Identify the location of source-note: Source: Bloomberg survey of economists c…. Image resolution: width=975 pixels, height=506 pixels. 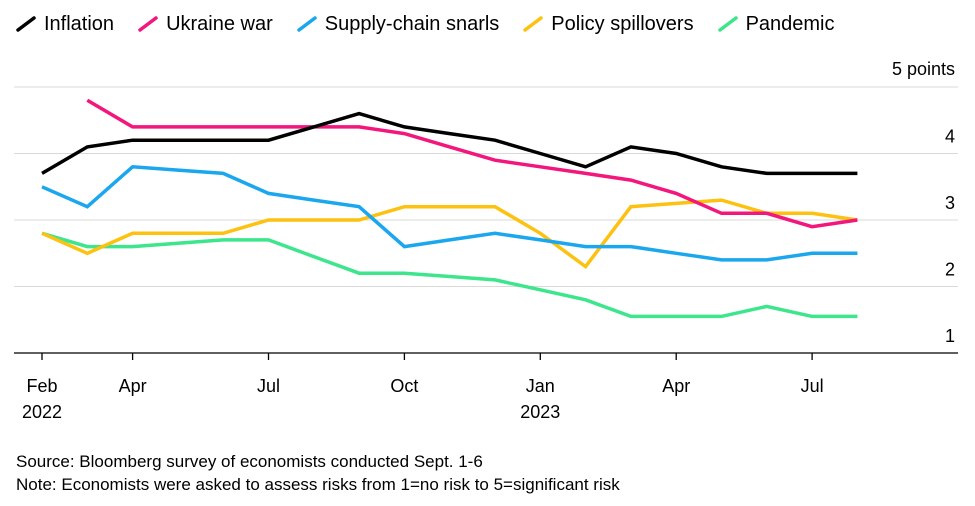
(249, 461).